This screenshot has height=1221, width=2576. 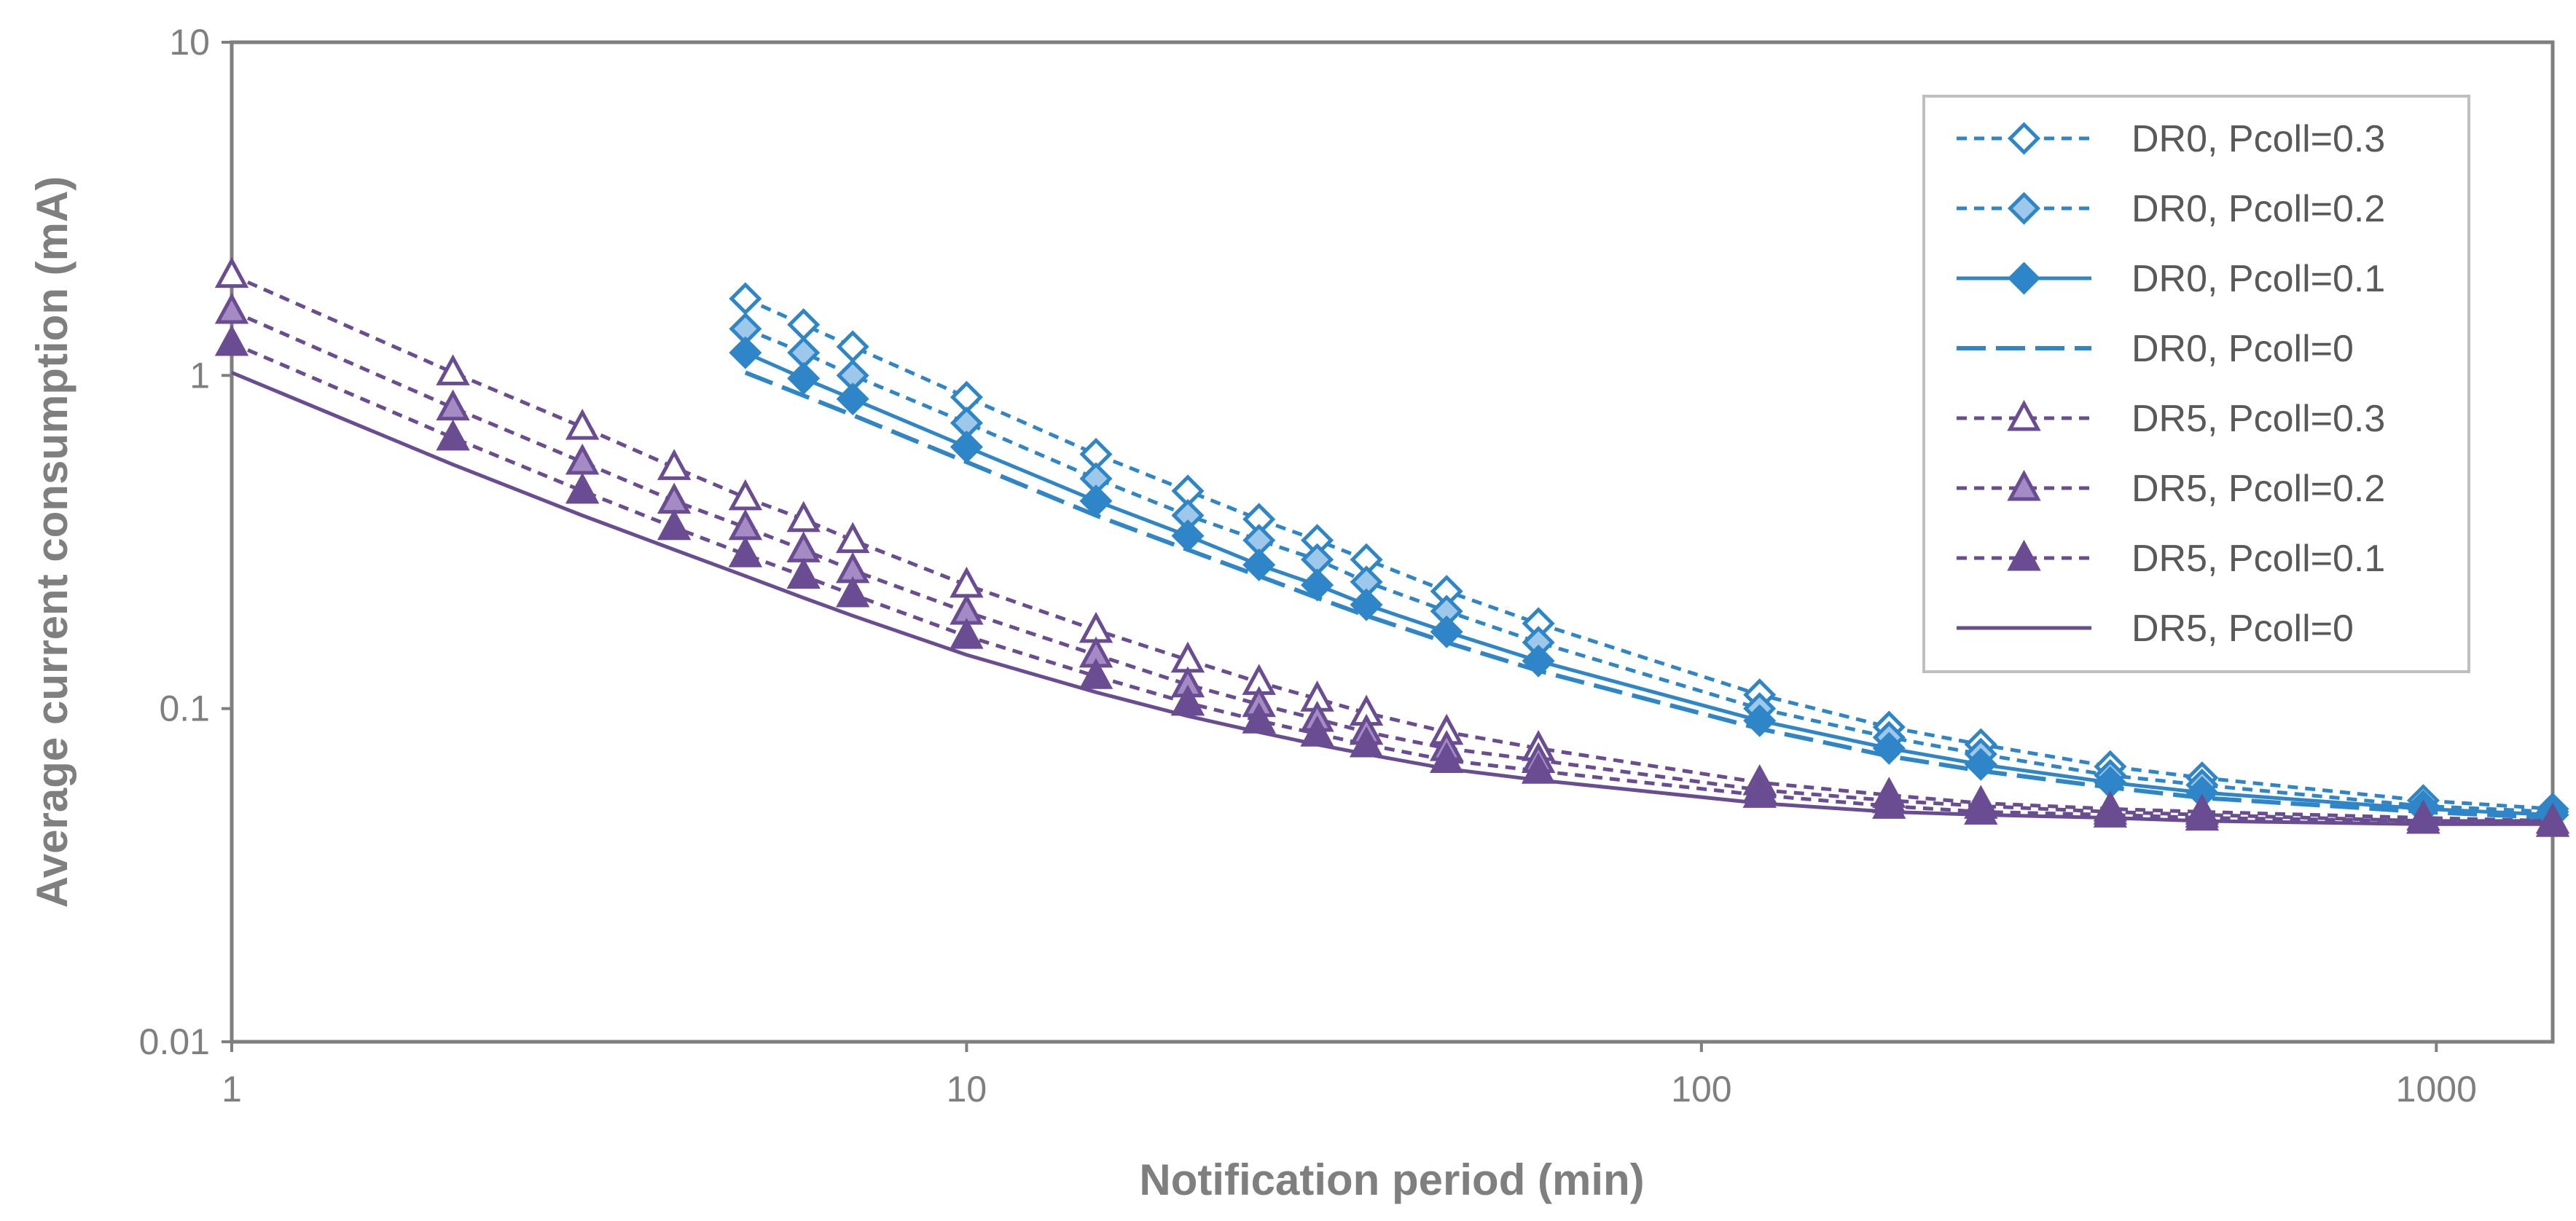 What do you see at coordinates (189, 42) in the screenshot?
I see `y-tick-label: 10` at bounding box center [189, 42].